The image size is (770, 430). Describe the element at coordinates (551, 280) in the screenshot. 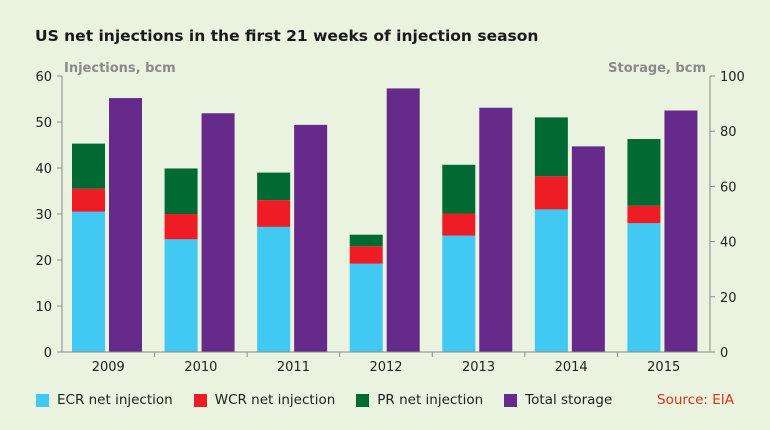

I see `bar-ecr-net-injection-2014` at that location.